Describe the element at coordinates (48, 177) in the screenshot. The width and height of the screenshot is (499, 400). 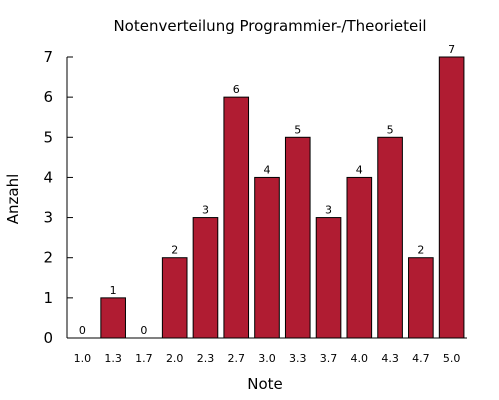
I see `y-tick-label-4: 4` at that location.